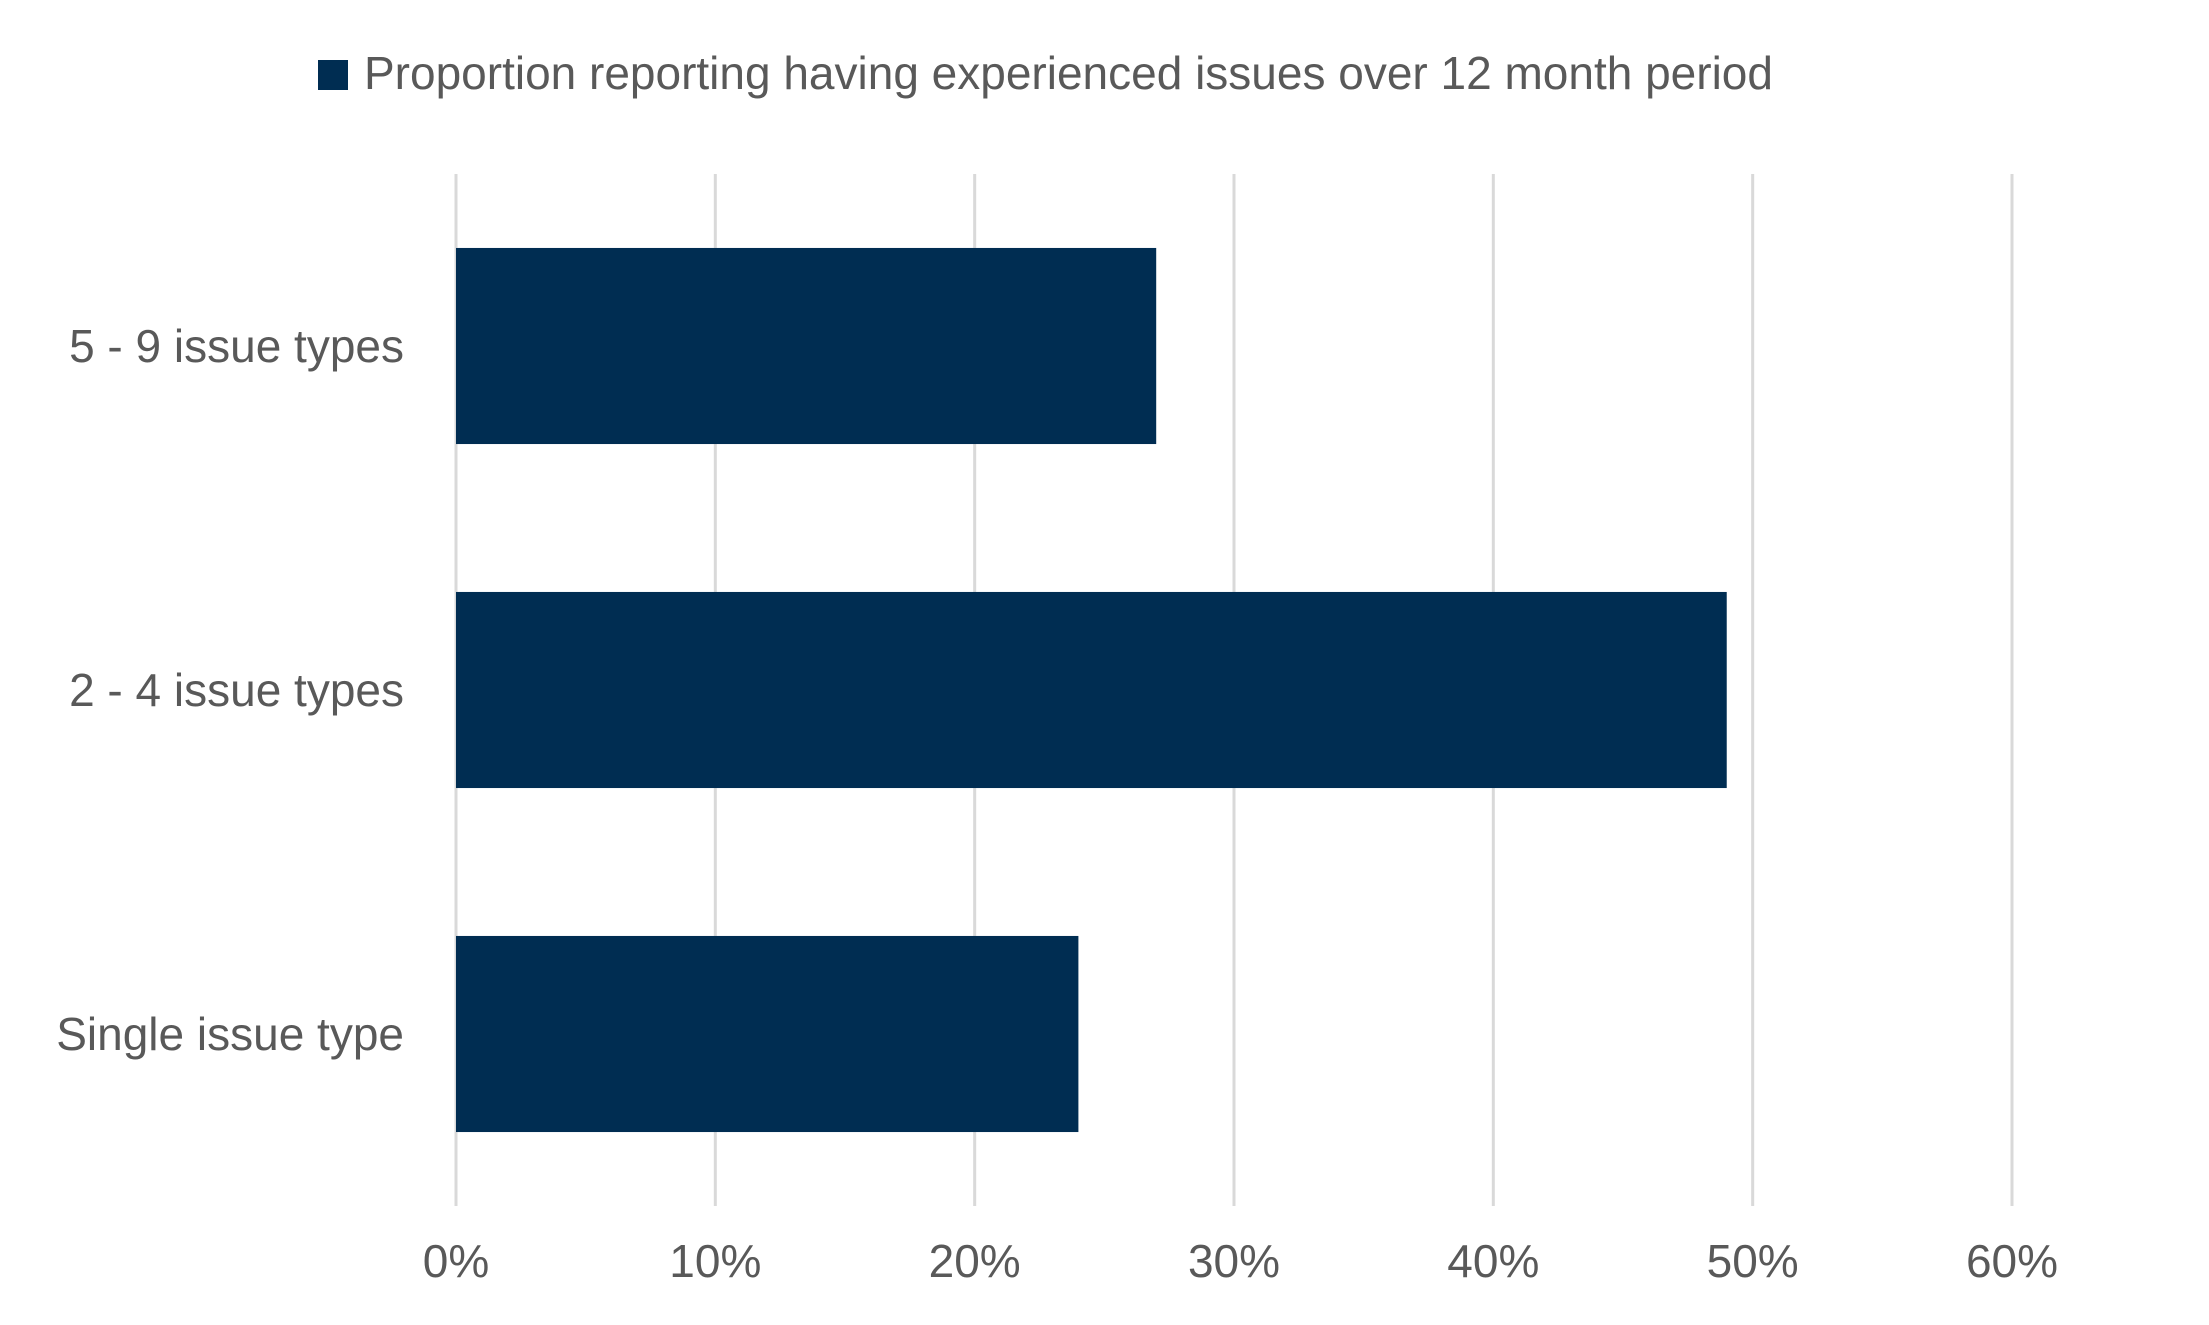 The image size is (2209, 1325). I want to click on x-tick-label-10: 10%, so click(715, 1261).